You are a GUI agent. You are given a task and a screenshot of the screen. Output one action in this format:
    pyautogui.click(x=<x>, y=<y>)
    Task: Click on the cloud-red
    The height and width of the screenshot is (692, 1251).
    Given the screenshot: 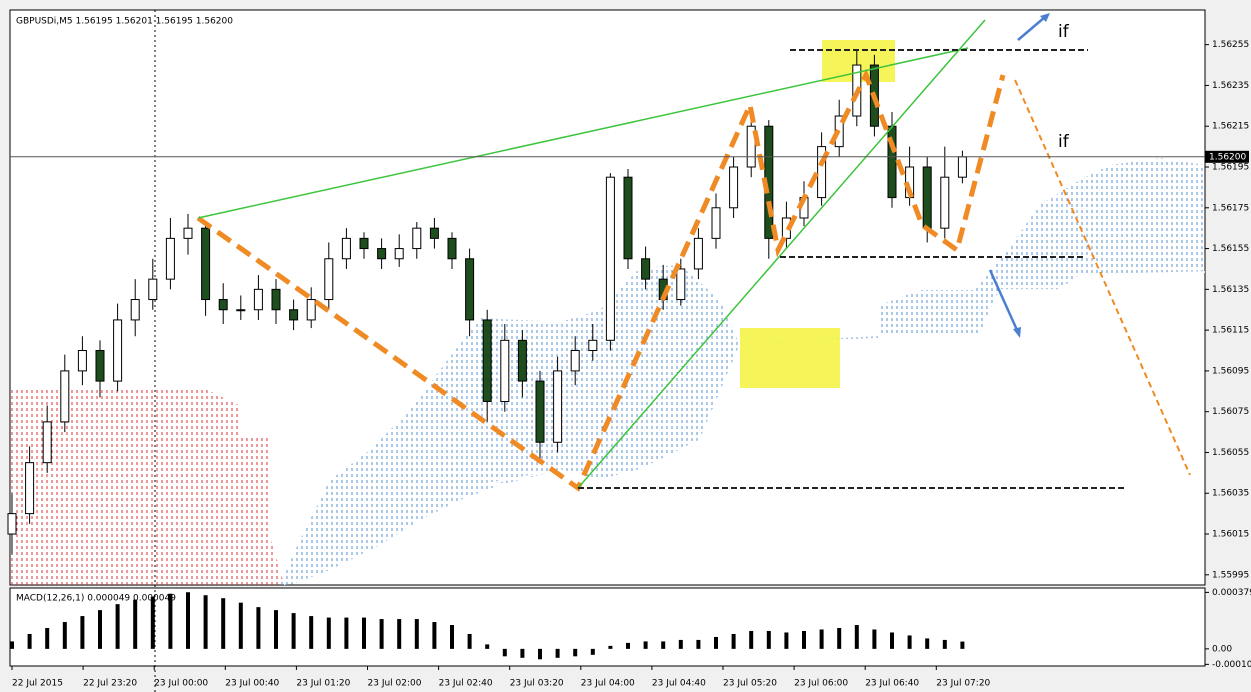 What is the action you would take?
    pyautogui.click(x=147, y=475)
    